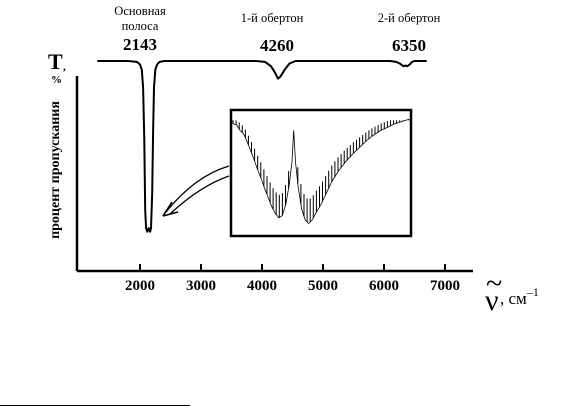 This screenshot has width=564, height=408. What do you see at coordinates (201, 286) in the screenshot?
I see `x-tick-label-3000: 3000` at bounding box center [201, 286].